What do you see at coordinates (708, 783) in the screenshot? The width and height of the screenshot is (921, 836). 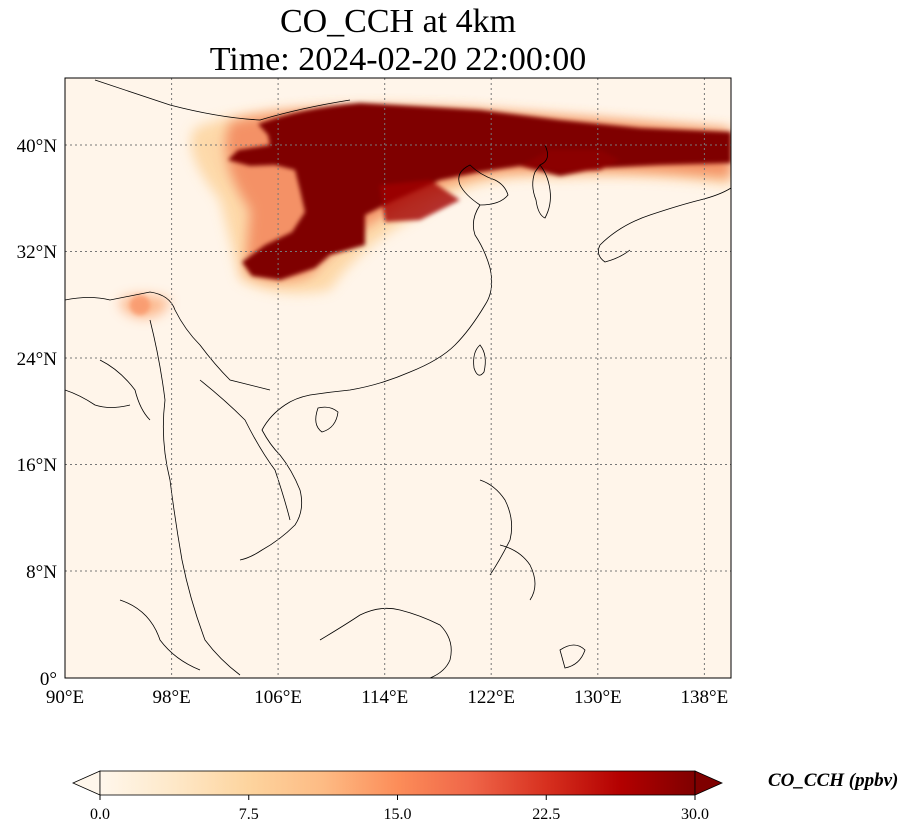 I see `colorbar-max-extend` at bounding box center [708, 783].